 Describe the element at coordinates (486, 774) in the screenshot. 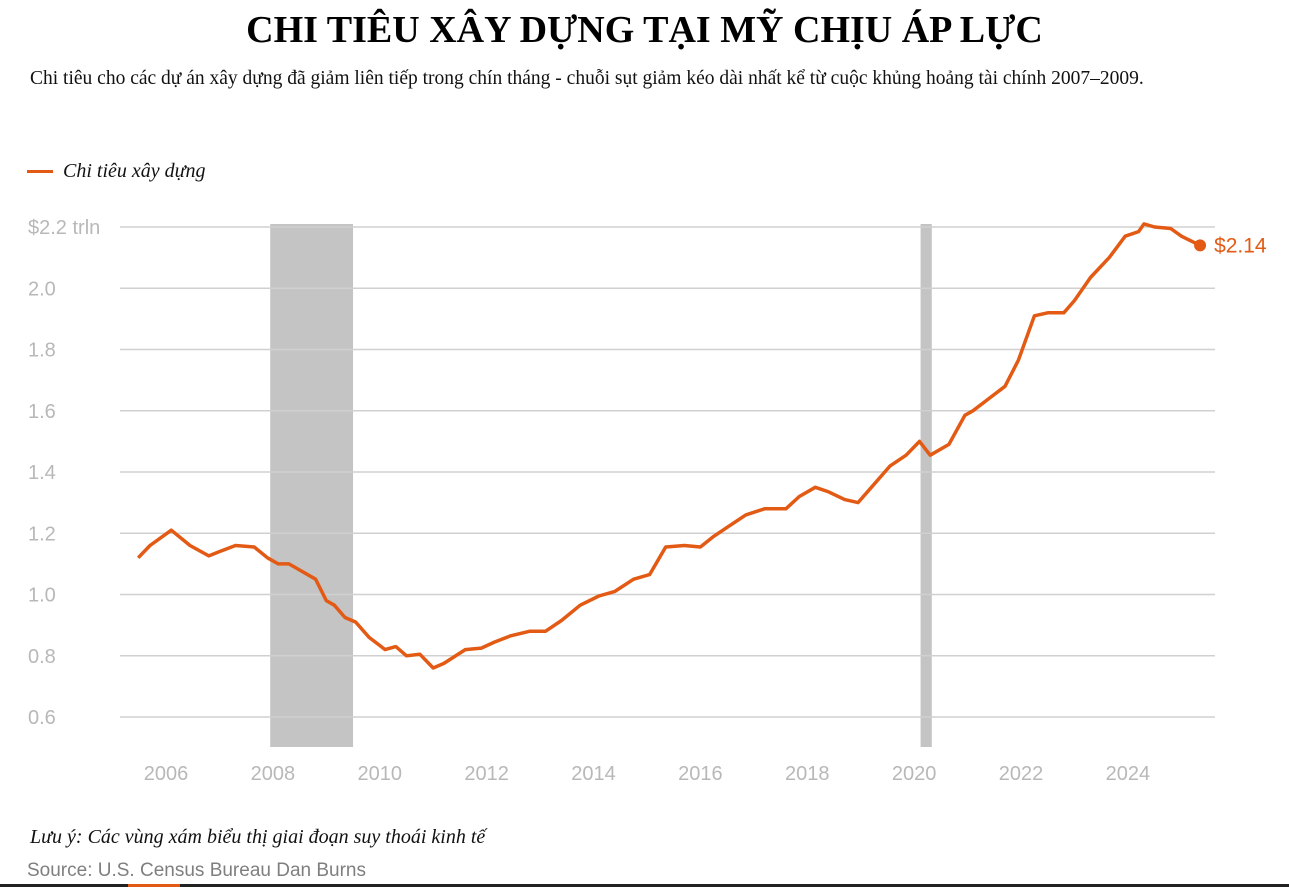

I see `x-tick-label: 2012` at that location.